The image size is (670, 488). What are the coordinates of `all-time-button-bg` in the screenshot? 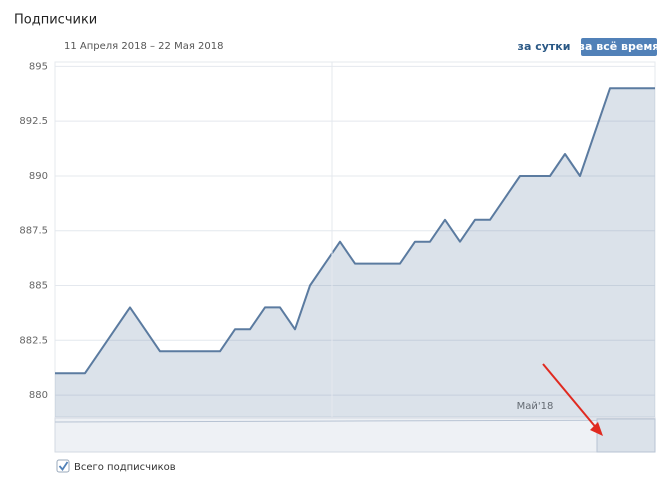 It's located at (619, 47).